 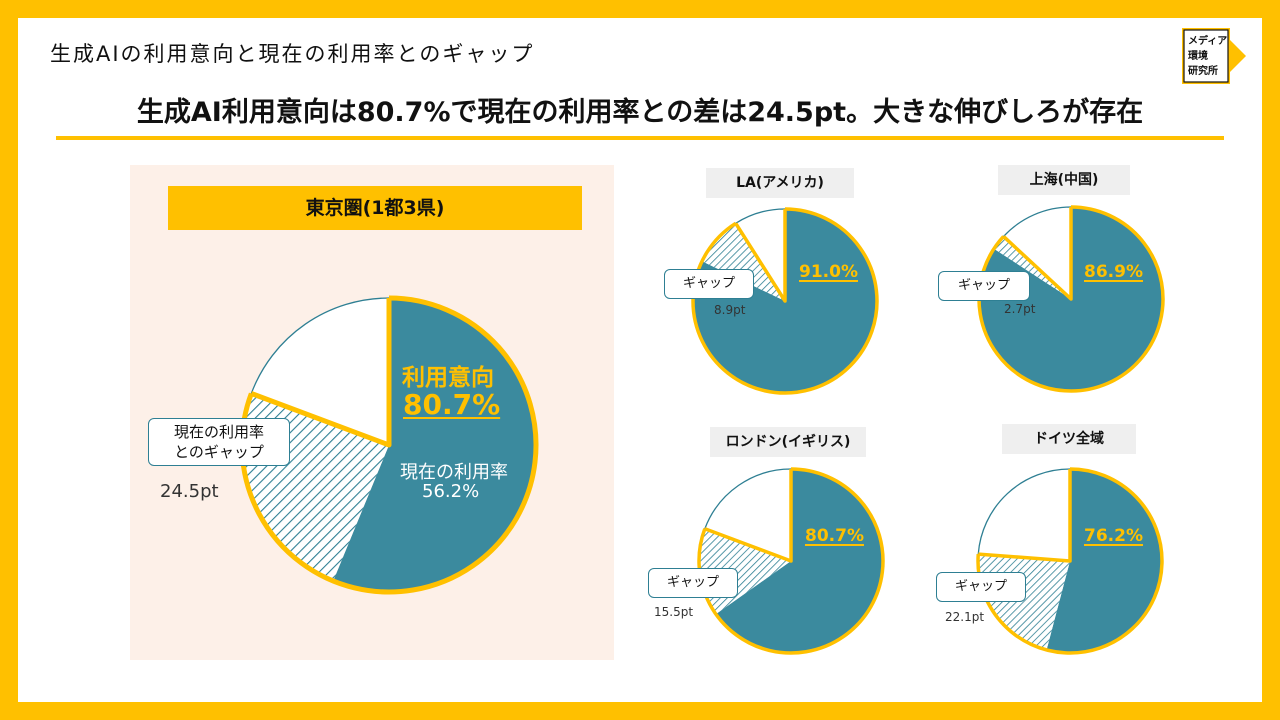 What do you see at coordinates (640, 138) in the screenshot?
I see `headline-underline` at bounding box center [640, 138].